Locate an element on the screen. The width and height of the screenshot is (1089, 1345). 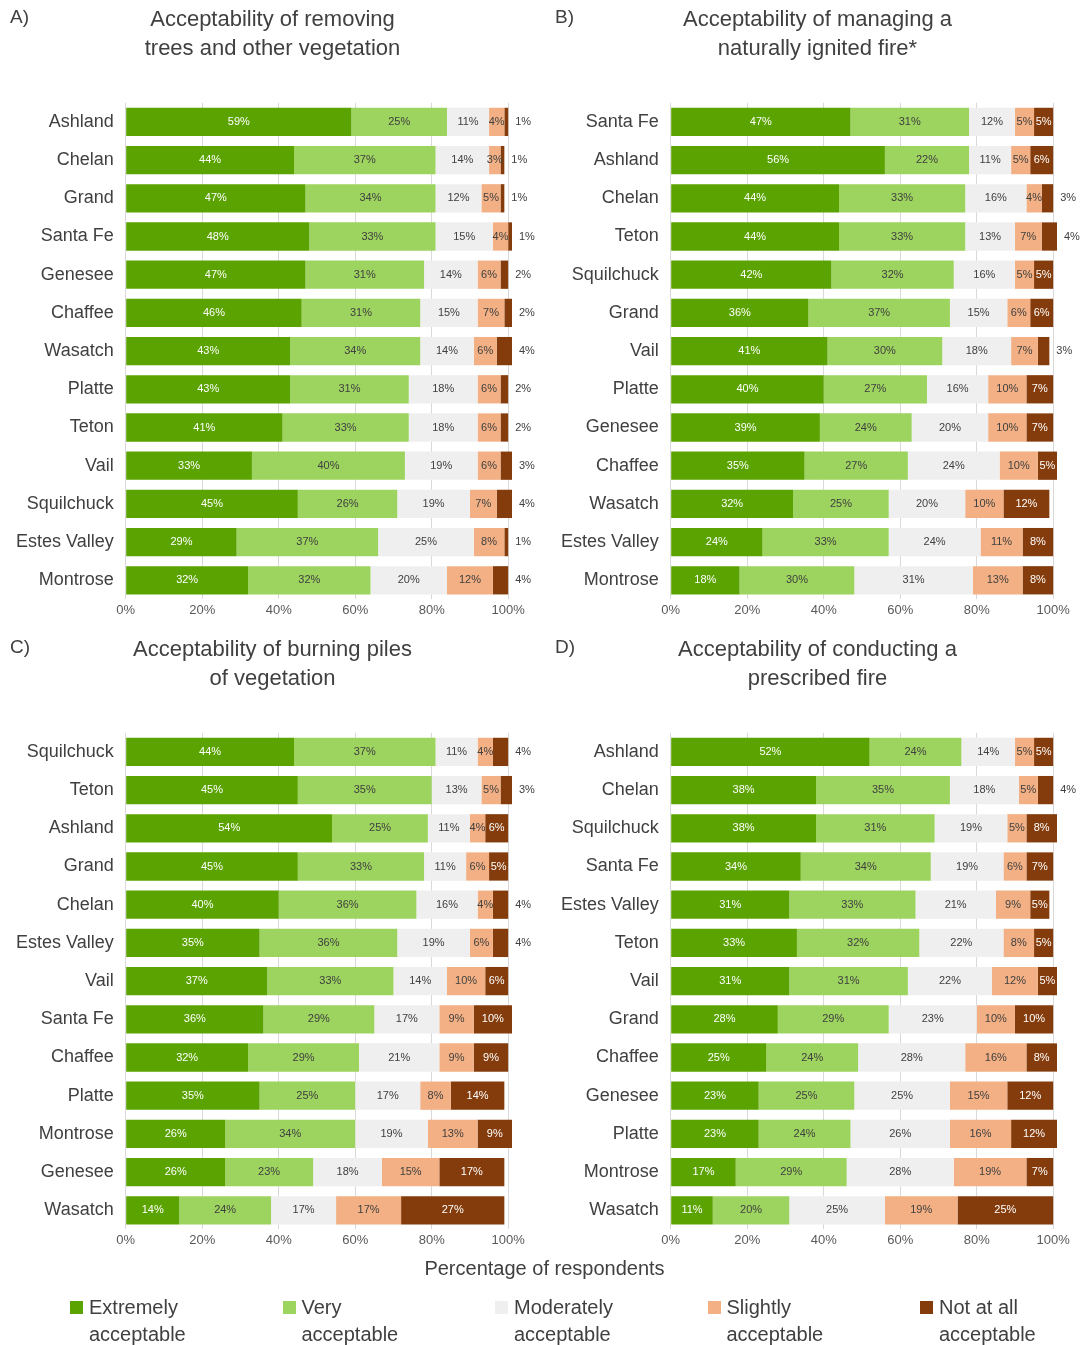
data-label: 6% is located at coordinates (1041, 311).